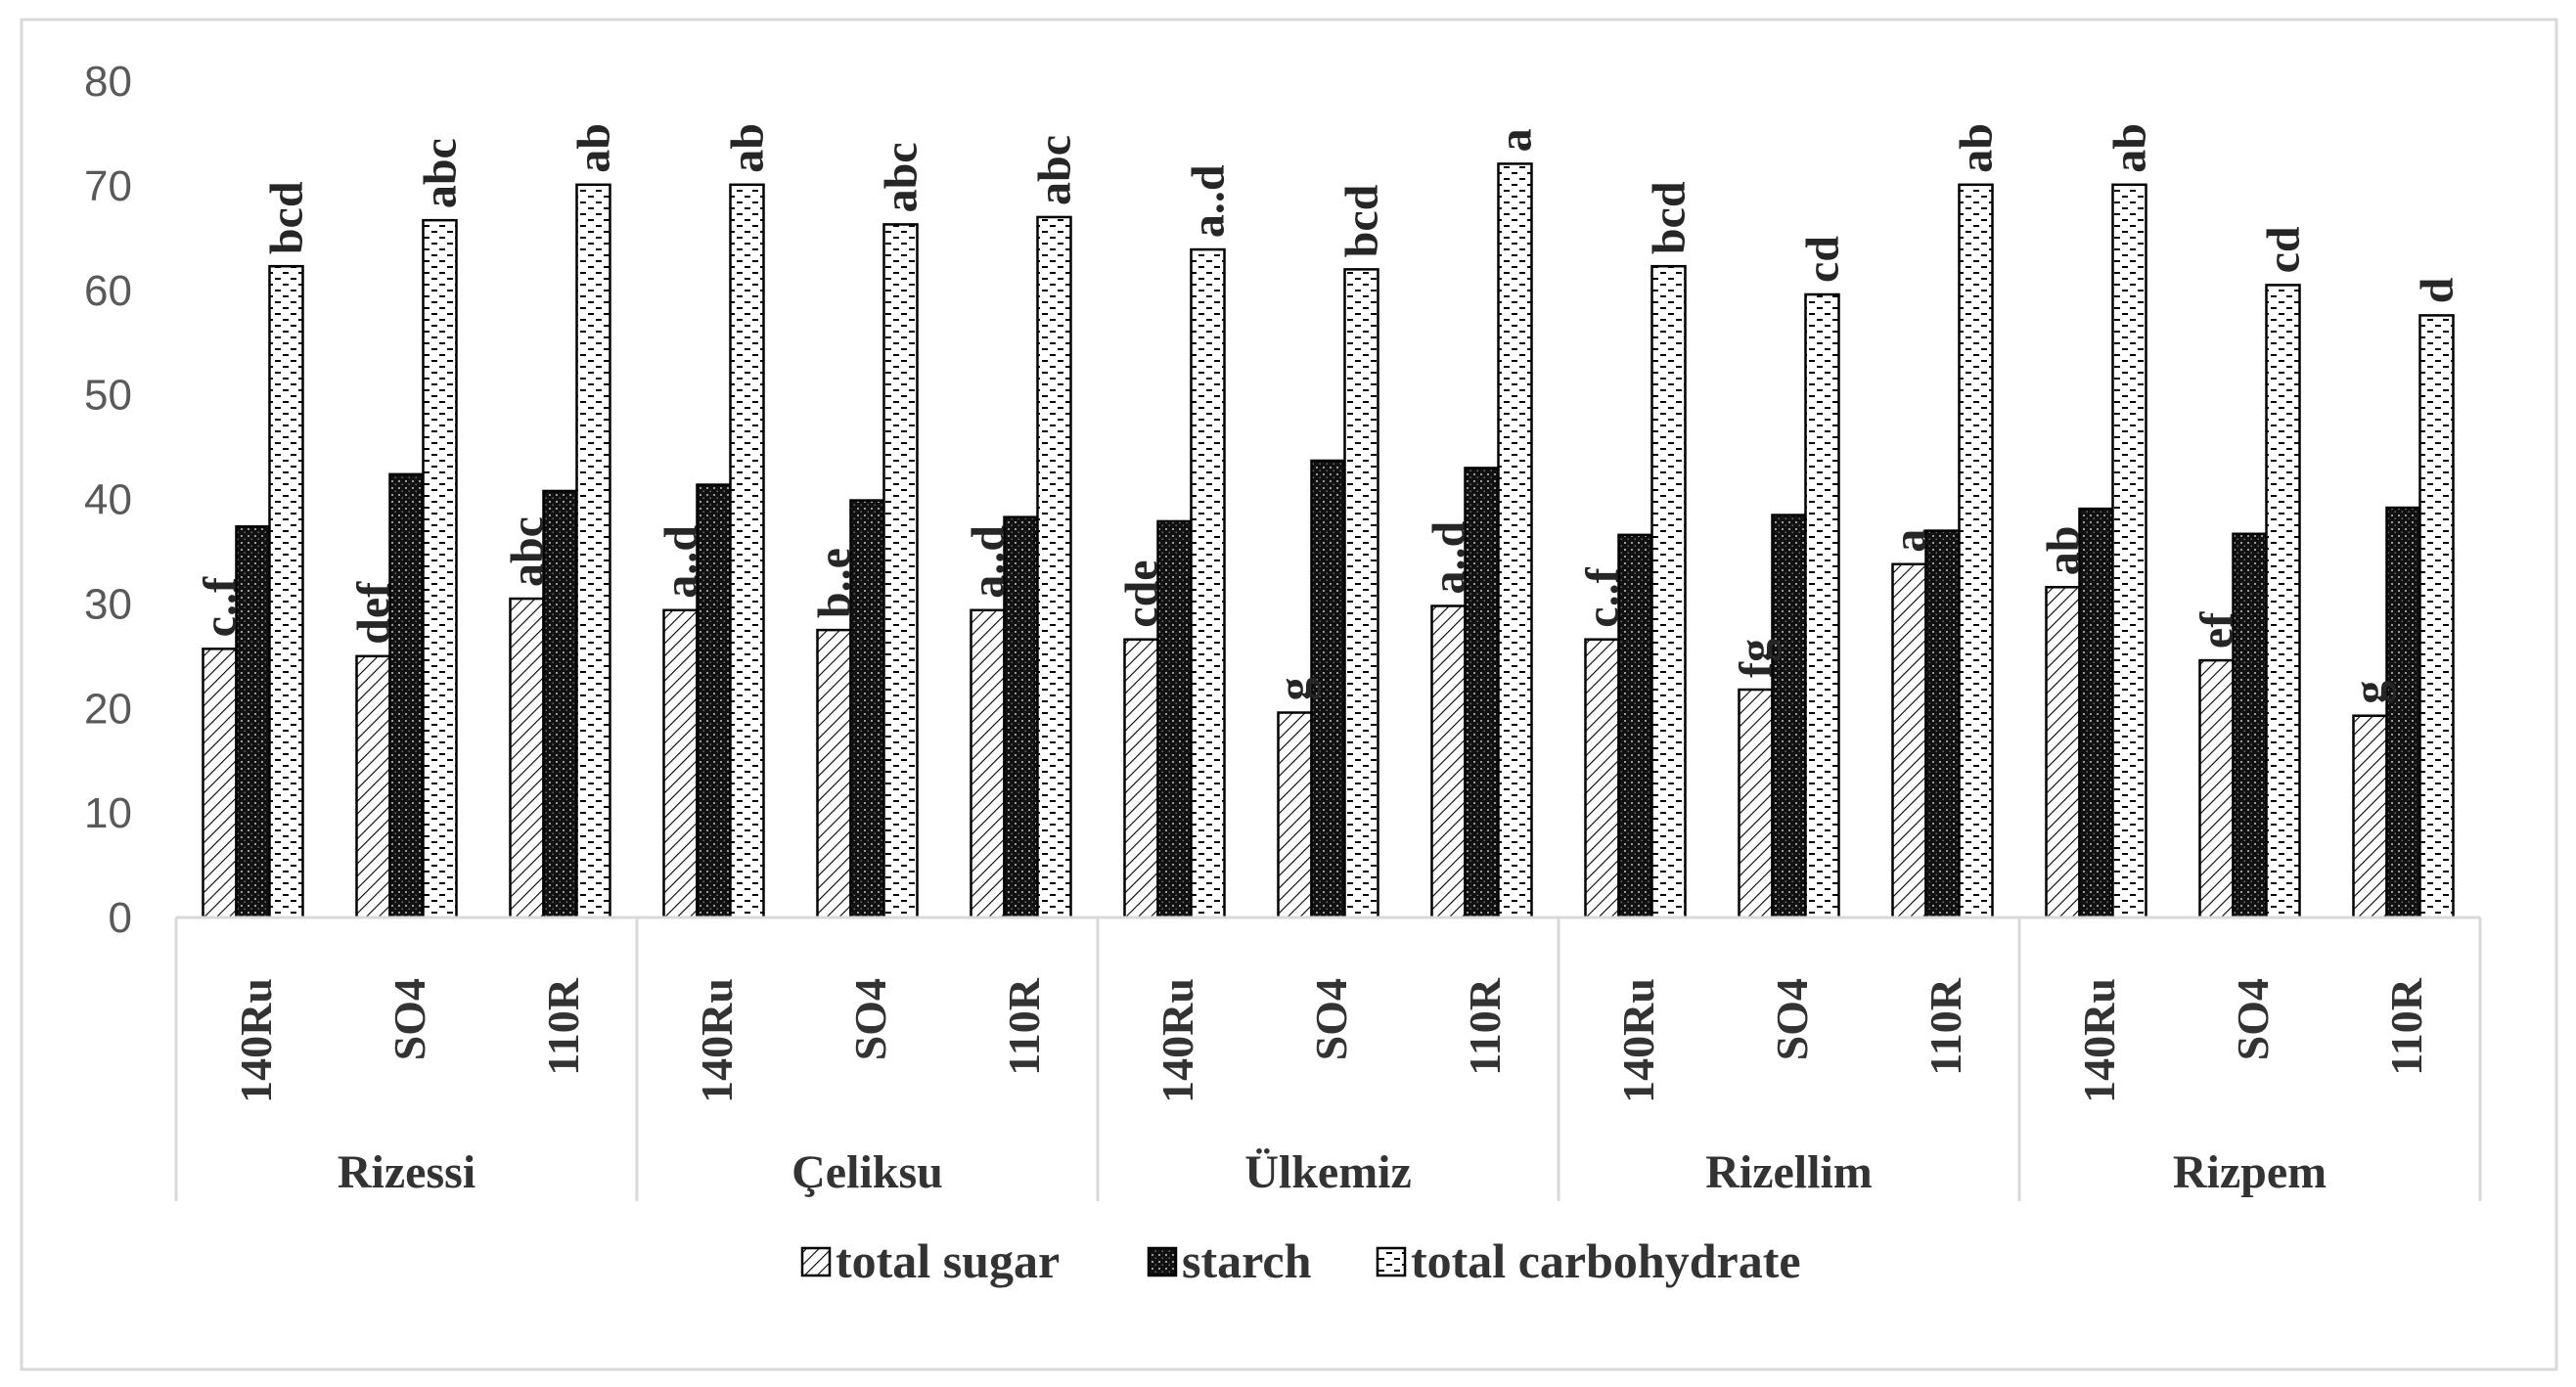 Image resolution: width=2576 pixels, height=1387 pixels. What do you see at coordinates (948, 1260) in the screenshot?
I see `legend-label: total sugar` at bounding box center [948, 1260].